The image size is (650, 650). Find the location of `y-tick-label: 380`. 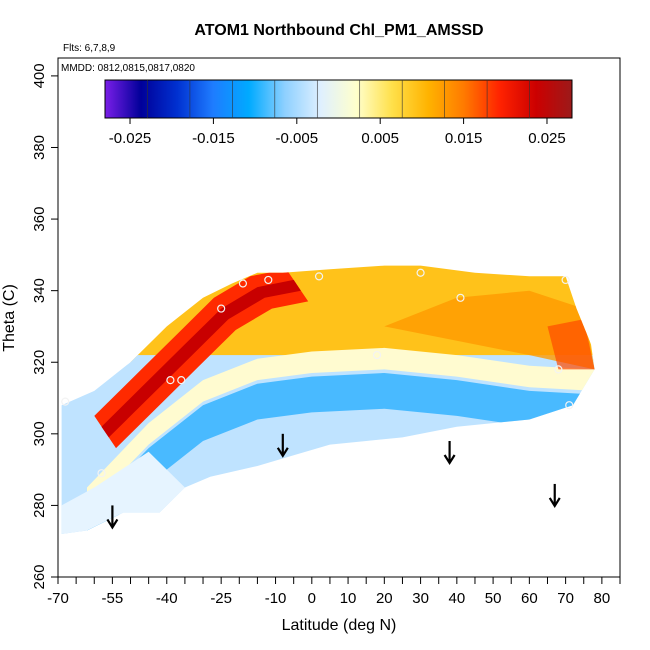

y-tick-label: 380 is located at coordinates (39, 147).